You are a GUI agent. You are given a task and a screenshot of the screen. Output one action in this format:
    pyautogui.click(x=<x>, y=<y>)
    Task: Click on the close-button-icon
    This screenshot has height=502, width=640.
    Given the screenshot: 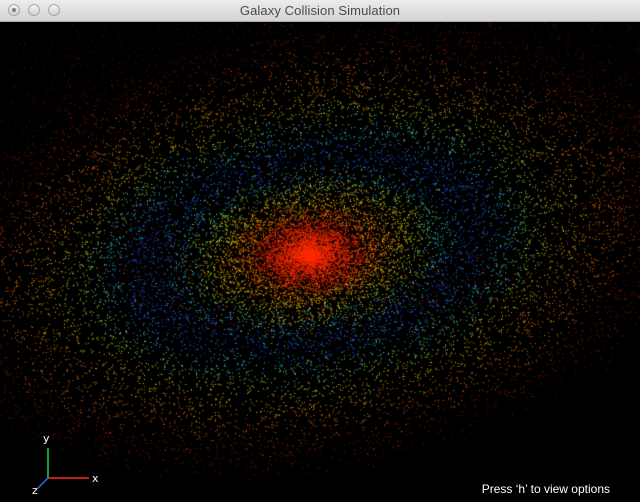 What is the action you would take?
    pyautogui.click(x=14, y=10)
    